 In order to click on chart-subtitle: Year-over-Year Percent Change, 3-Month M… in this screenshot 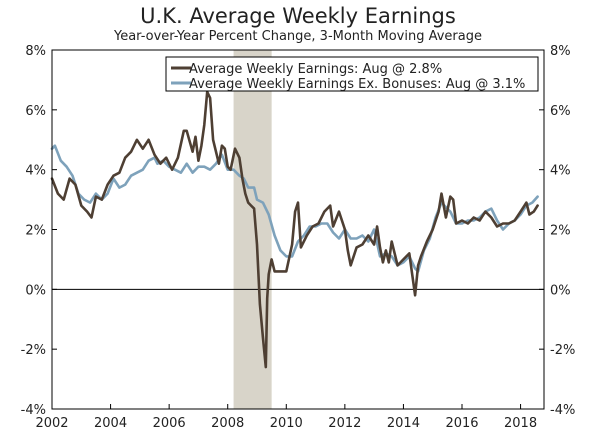, I will do `click(297, 36)`.